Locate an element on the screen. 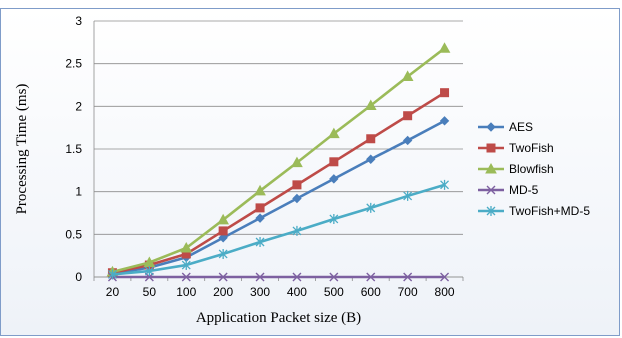 Image resolution: width=622 pixels, height=338 pixels. y-axis-title: Processing Time (ms) is located at coordinates (22, 149).